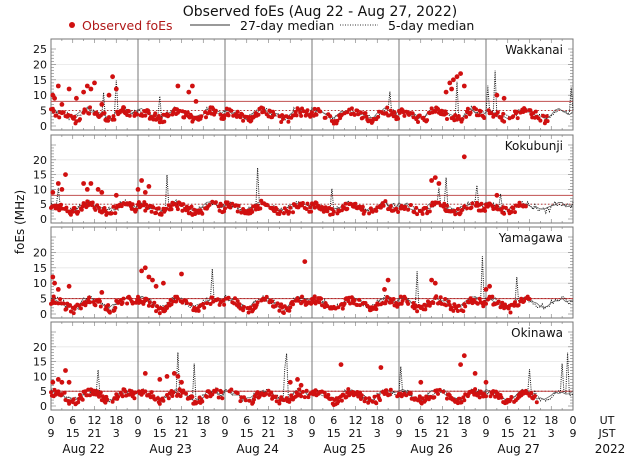 The image size is (640, 457). I want to click on y-tick-label: 10, so click(40, 189).